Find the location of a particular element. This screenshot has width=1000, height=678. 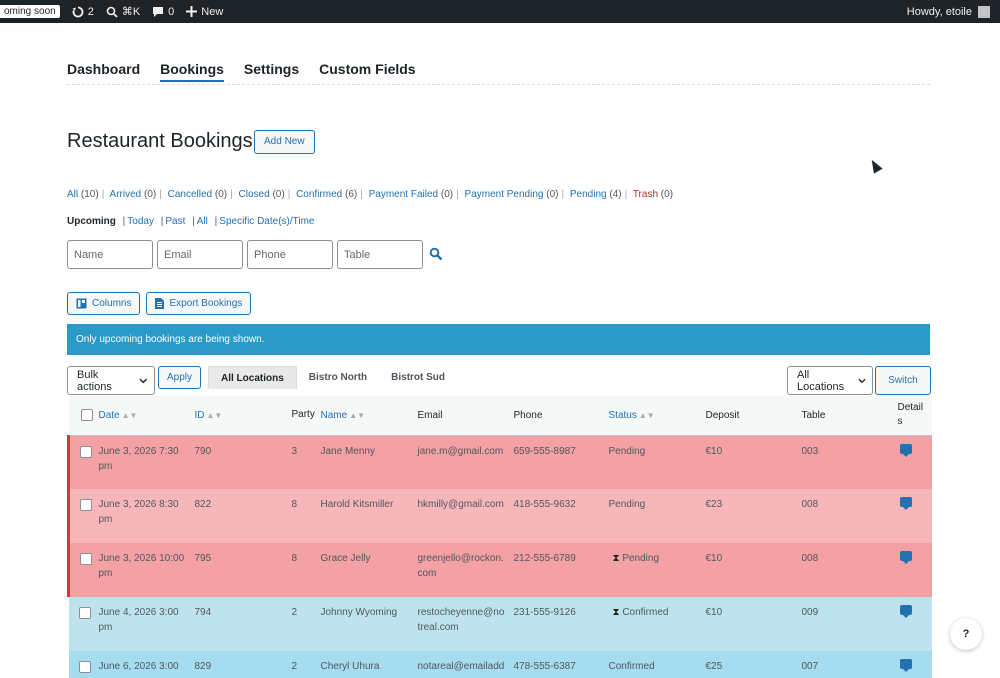

row-table: 008 is located at coordinates (845, 570).